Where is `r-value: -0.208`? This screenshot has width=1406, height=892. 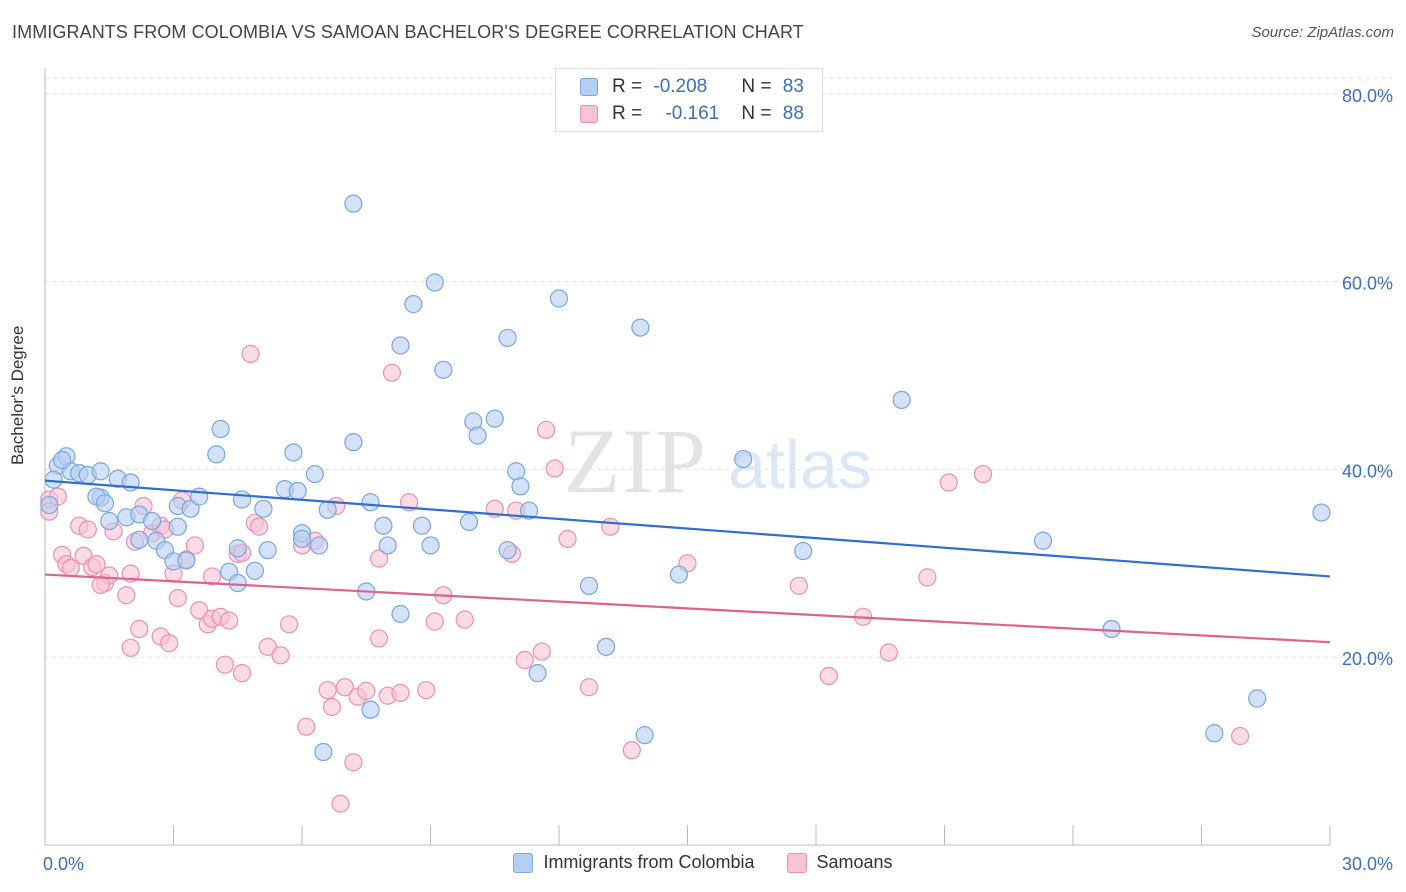
r-value: -0.208 is located at coordinates (680, 86).